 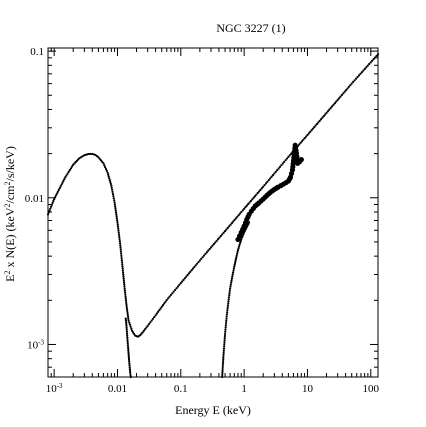 I want to click on x-tick-label: 0.01, so click(x=117, y=389).